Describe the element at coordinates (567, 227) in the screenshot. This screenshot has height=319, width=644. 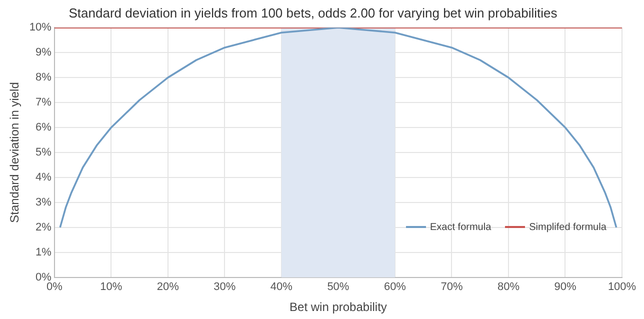
I see `legend-label: Simplifed formula` at that location.